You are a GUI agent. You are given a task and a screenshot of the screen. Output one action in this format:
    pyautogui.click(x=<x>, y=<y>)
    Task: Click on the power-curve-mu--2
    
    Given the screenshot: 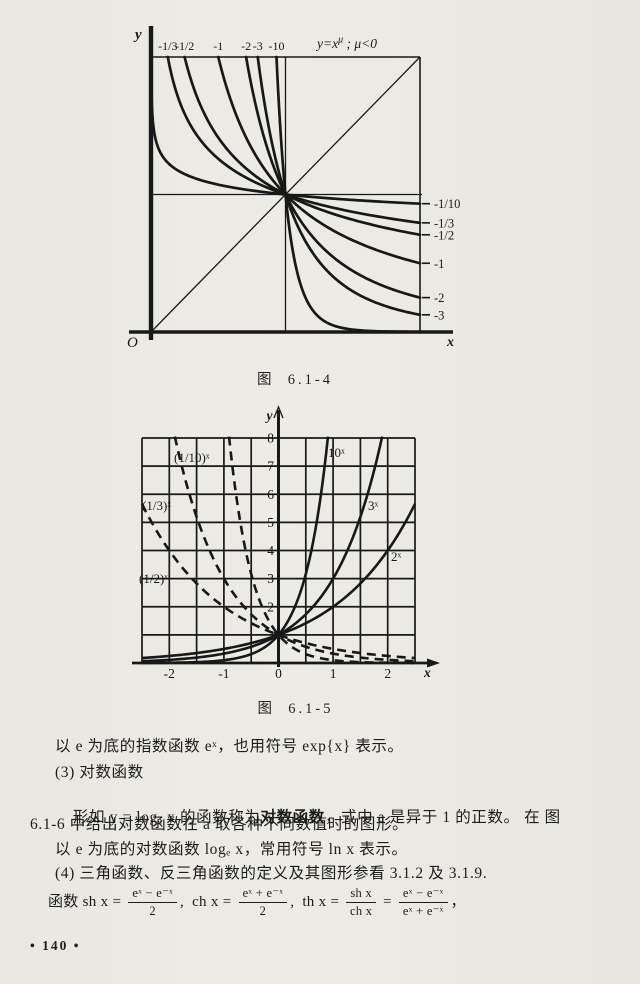 What is the action you would take?
    pyautogui.click(x=333, y=177)
    